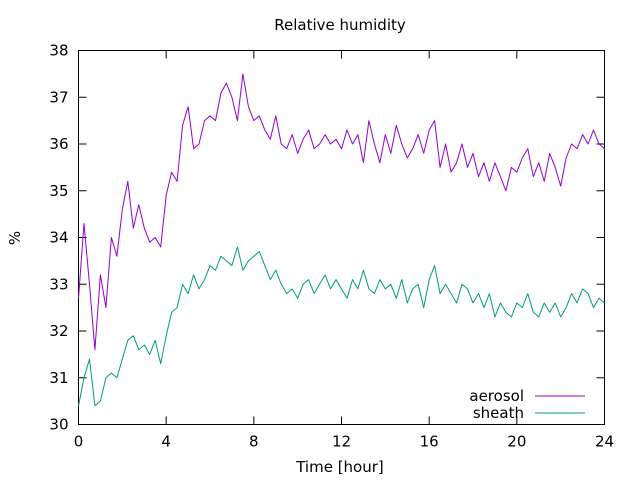 Image resolution: width=640 pixels, height=480 pixels. Describe the element at coordinates (516, 442) in the screenshot. I see `x-tick-label: 20` at that location.